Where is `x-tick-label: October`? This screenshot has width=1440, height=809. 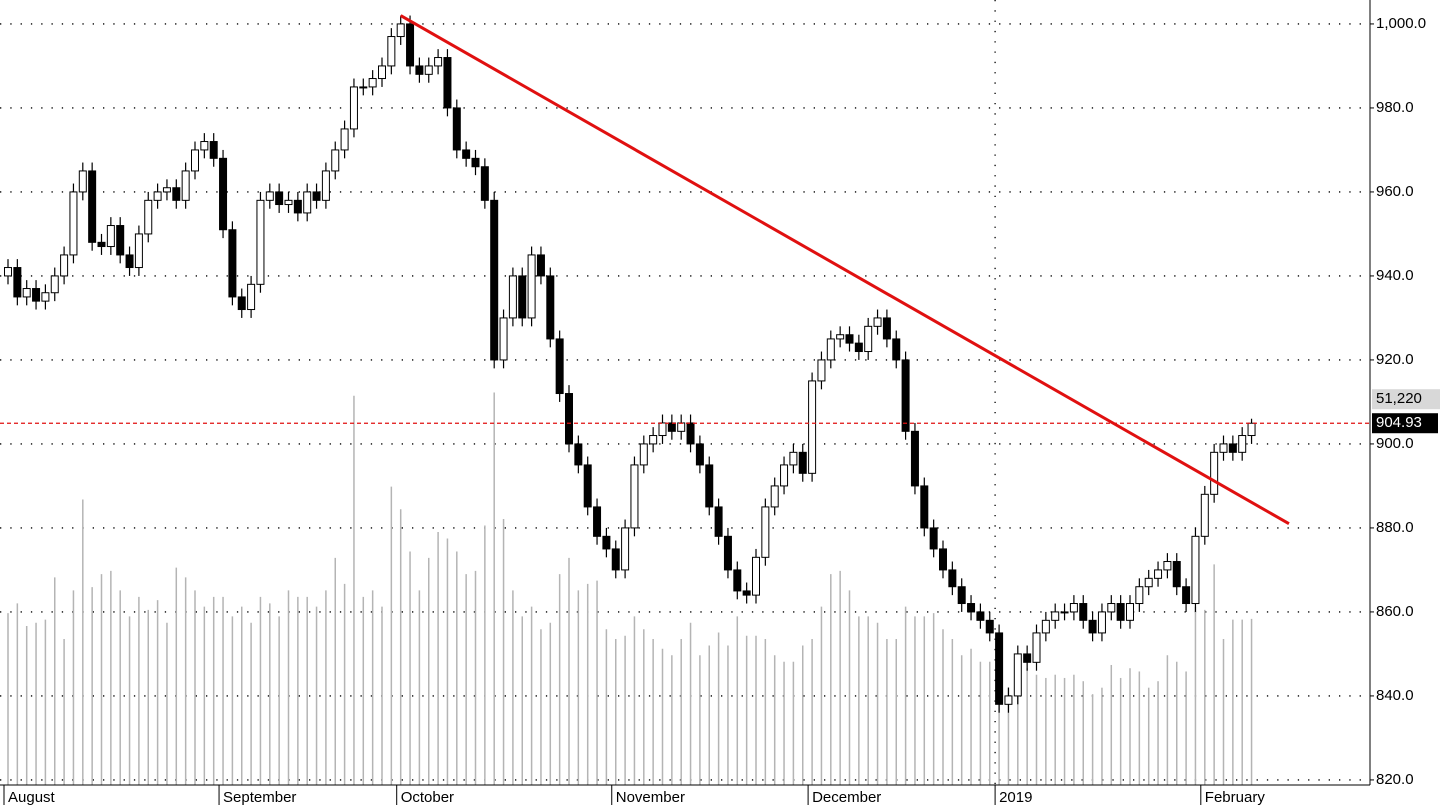 x-tick-label: October is located at coordinates (427, 797).